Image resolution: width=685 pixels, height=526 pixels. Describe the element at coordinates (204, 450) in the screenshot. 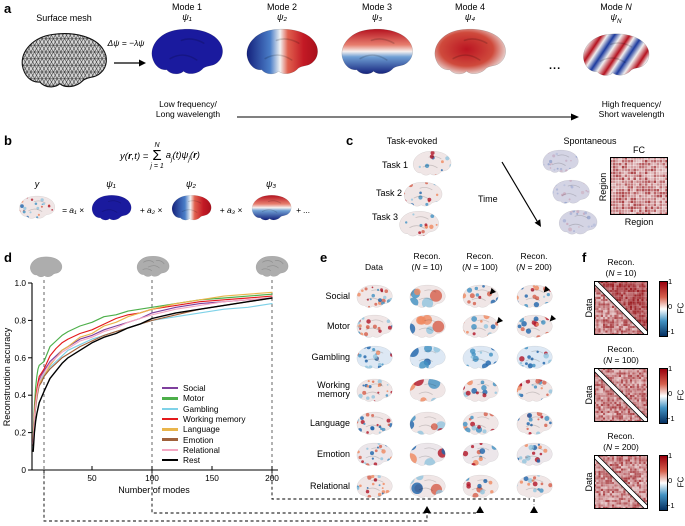

I see `legend-entry: Relational` at that location.